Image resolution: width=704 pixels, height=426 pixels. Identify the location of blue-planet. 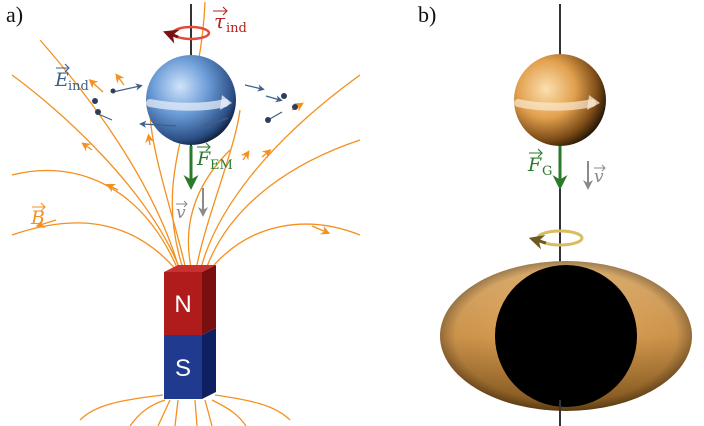
(191, 100).